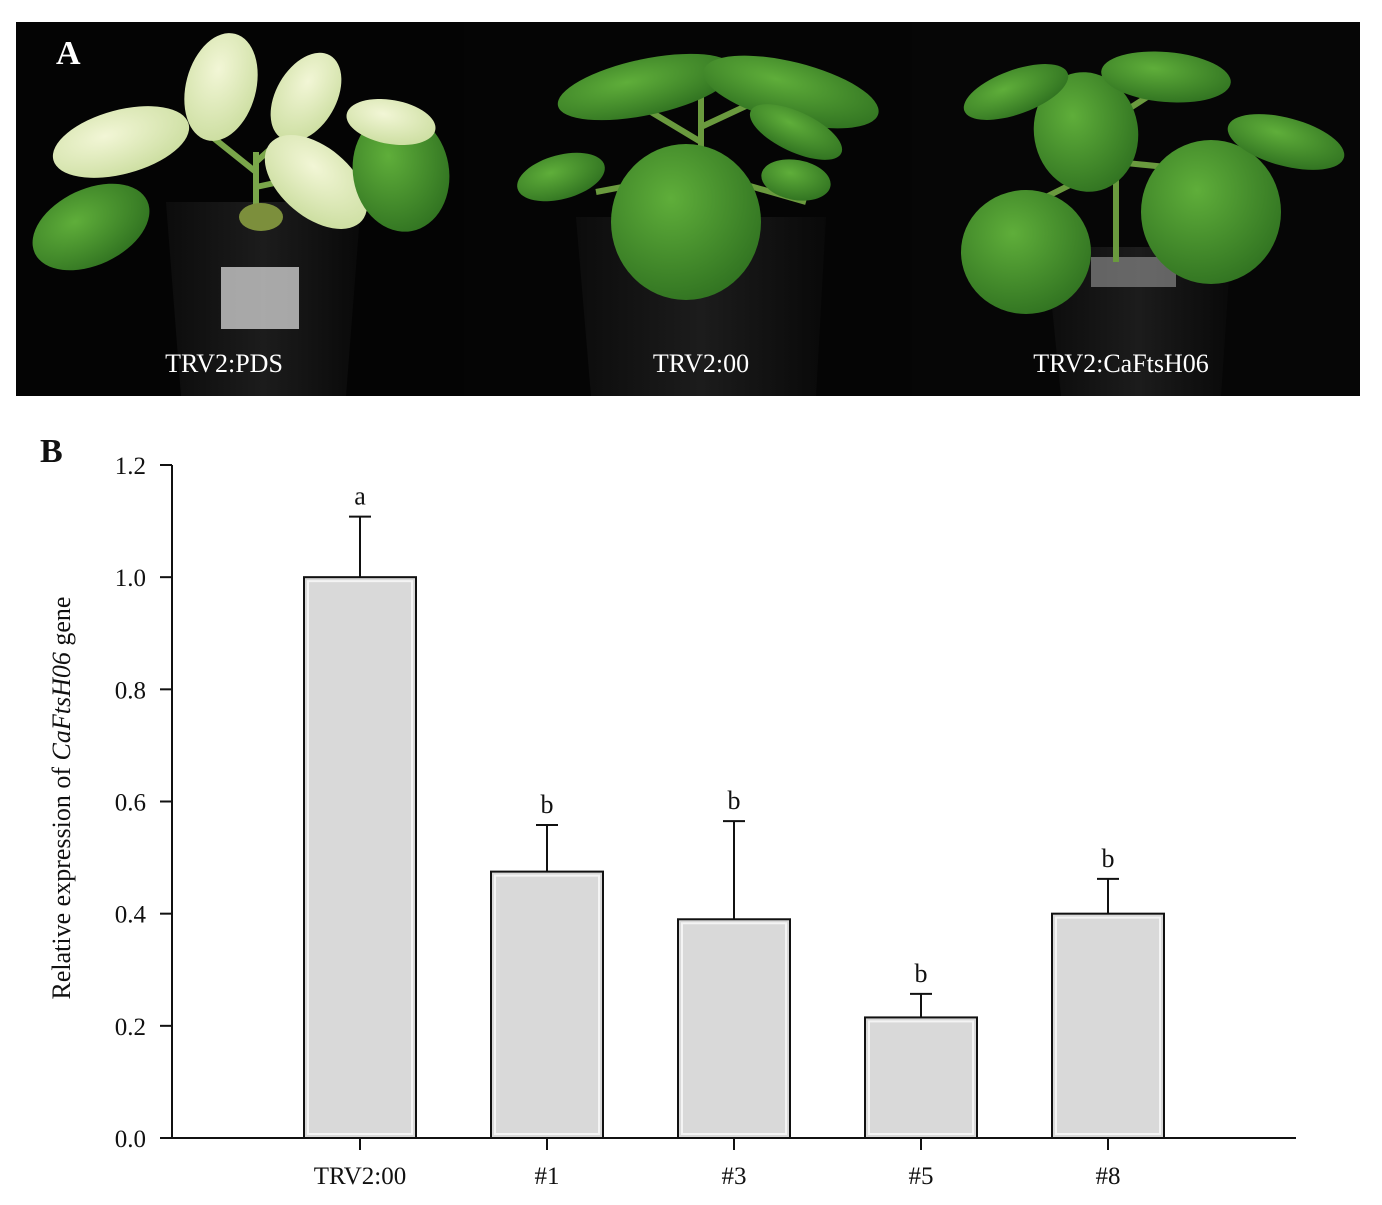 This screenshot has width=1382, height=1205. What do you see at coordinates (130, 803) in the screenshot?
I see `y-tick-label: 0.6` at bounding box center [130, 803].